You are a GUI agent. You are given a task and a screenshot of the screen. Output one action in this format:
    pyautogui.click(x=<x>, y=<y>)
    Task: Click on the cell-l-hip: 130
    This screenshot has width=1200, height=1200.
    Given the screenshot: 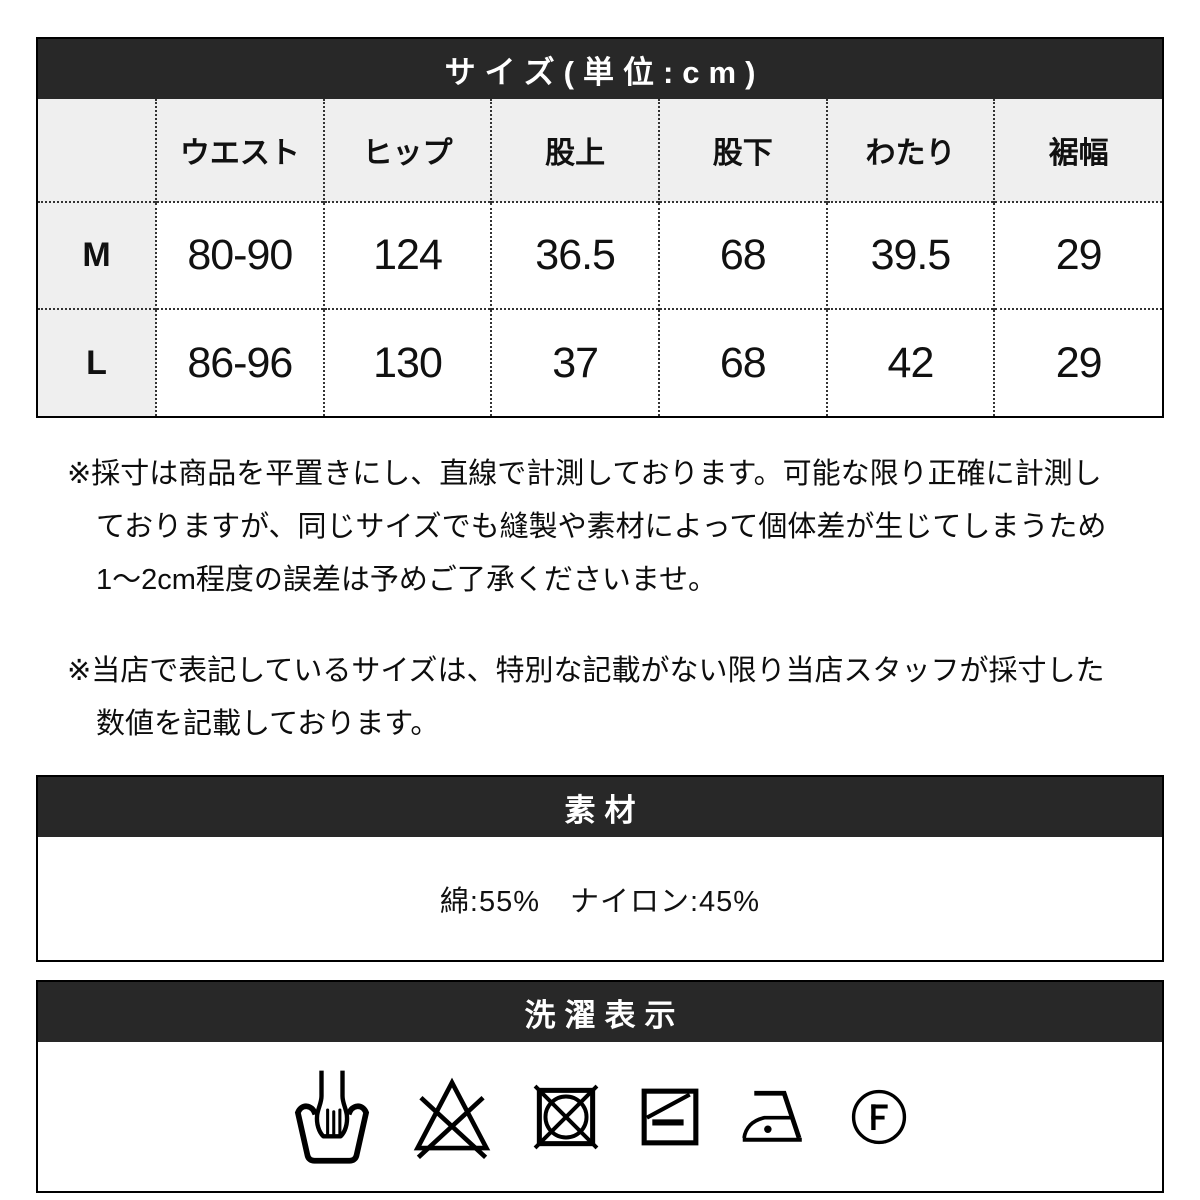 What is the action you would take?
    pyautogui.click(x=407, y=362)
    